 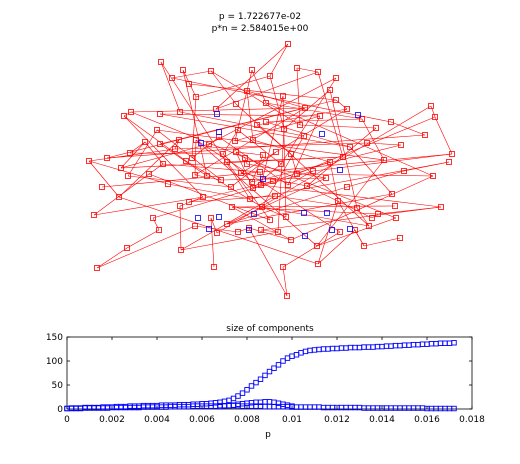 What do you see at coordinates (270, 329) in the screenshot?
I see `plot-title: size of components` at bounding box center [270, 329].